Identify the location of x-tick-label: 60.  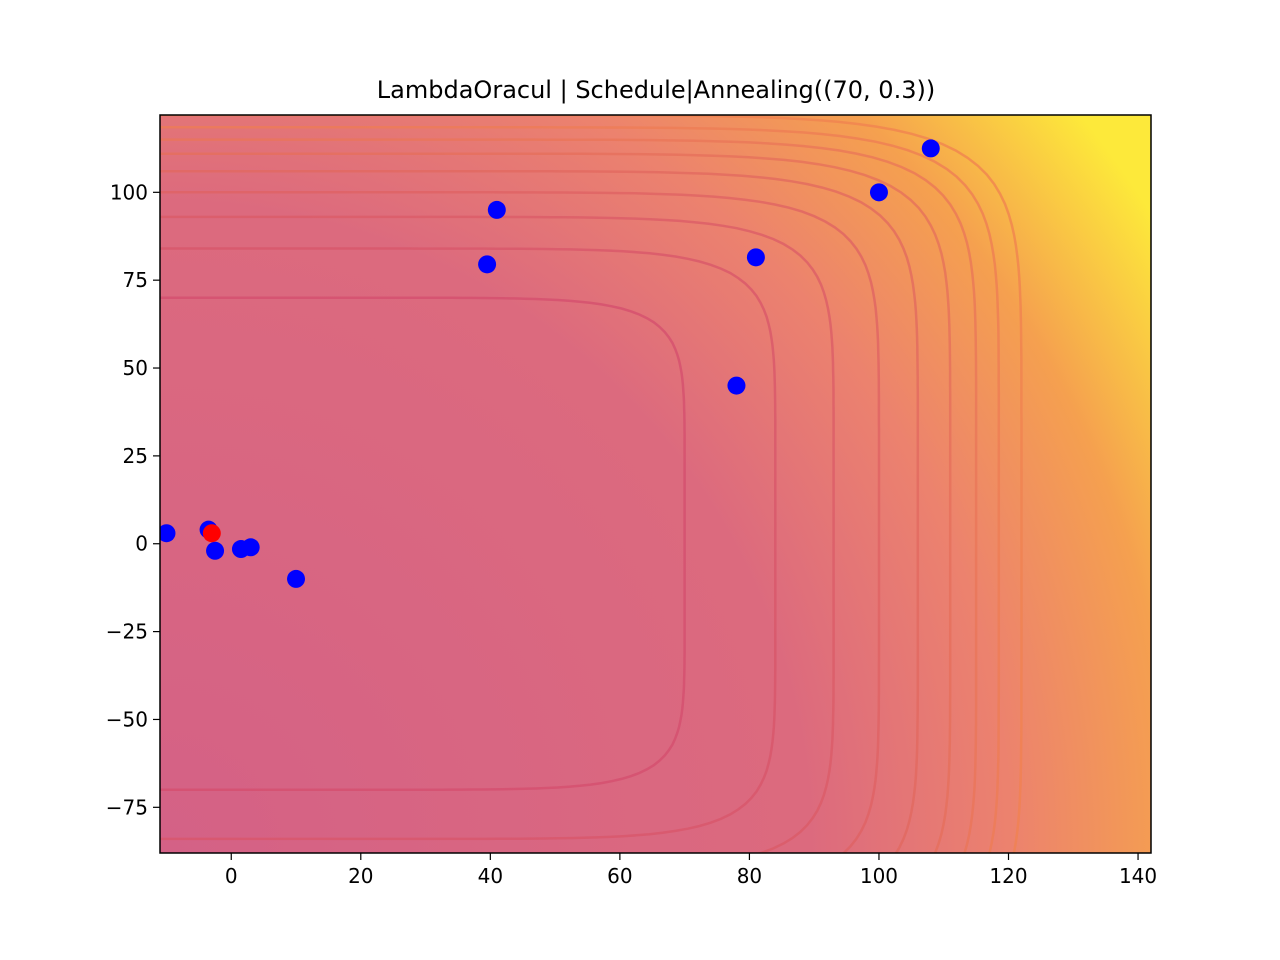
(619, 876).